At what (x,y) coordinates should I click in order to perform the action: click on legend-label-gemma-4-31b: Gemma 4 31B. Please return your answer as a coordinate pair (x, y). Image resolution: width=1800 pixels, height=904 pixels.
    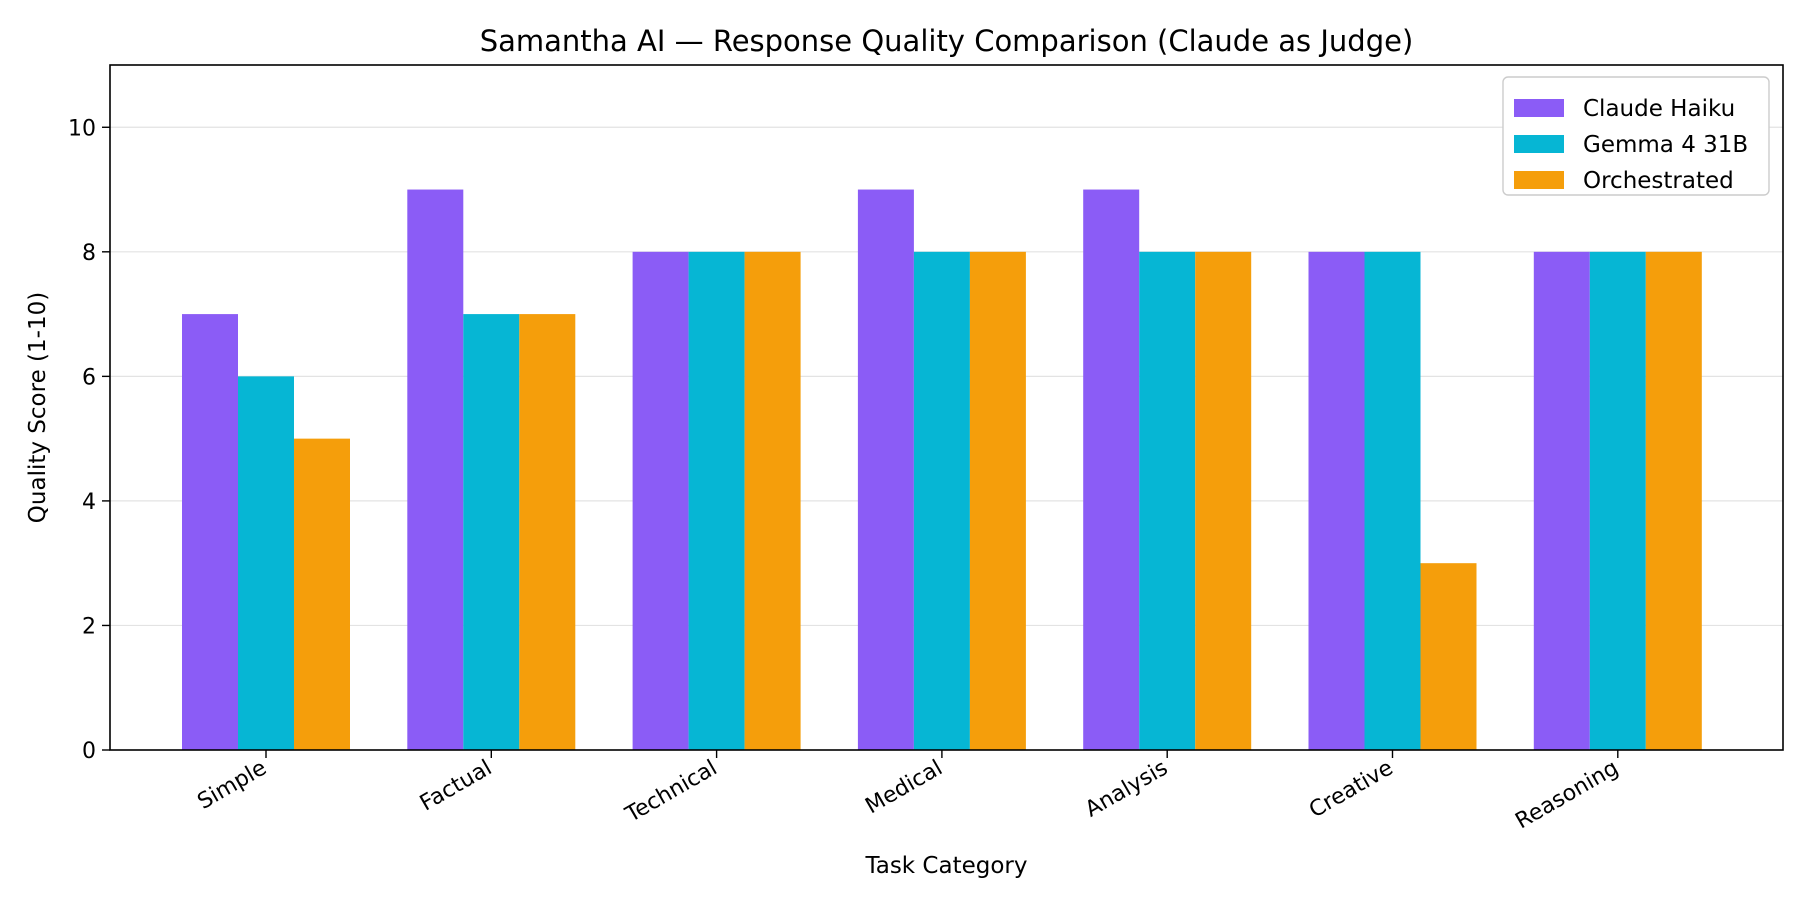
    Looking at the image, I should click on (1665, 145).